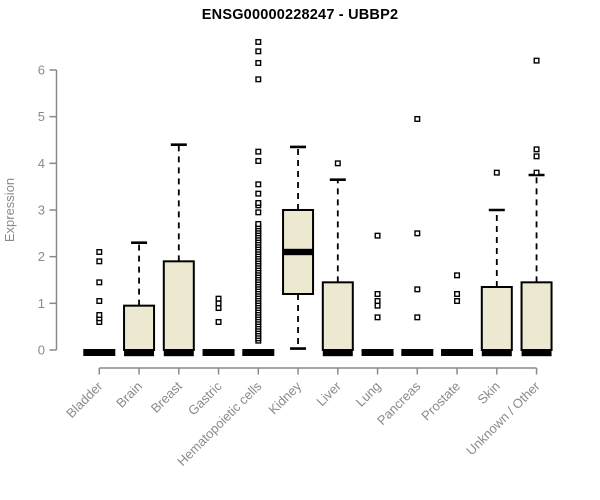  I want to click on x-category-label: Pancreas, so click(399, 403).